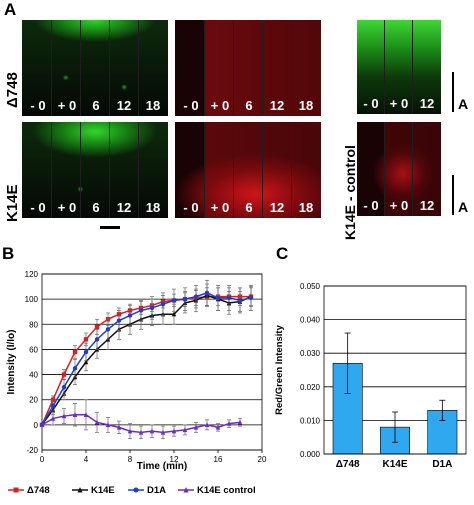  Describe the element at coordinates (399, 169) in the screenshot. I see `micrograph-control-red: - 0 + 0 12` at that location.